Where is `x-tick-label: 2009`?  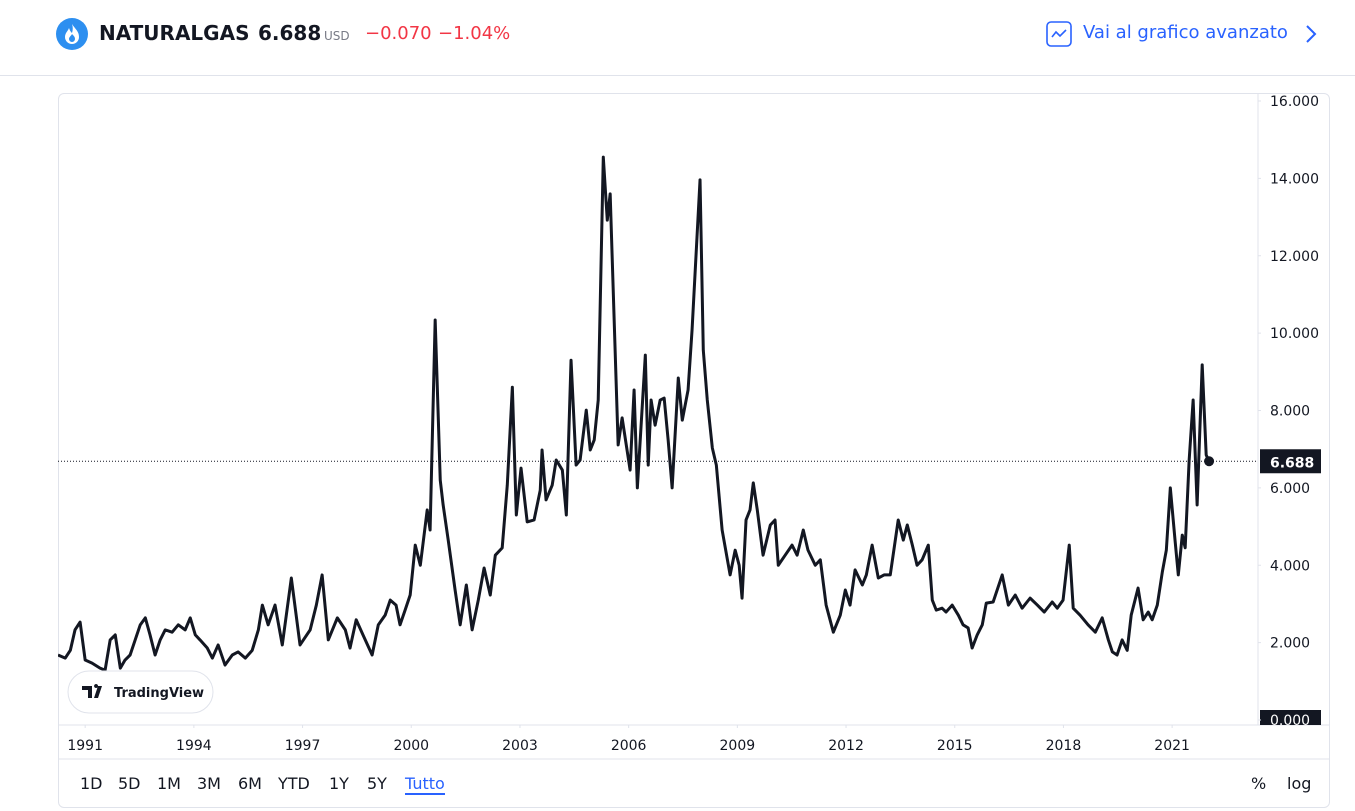
x-tick-label: 2009 is located at coordinates (738, 746).